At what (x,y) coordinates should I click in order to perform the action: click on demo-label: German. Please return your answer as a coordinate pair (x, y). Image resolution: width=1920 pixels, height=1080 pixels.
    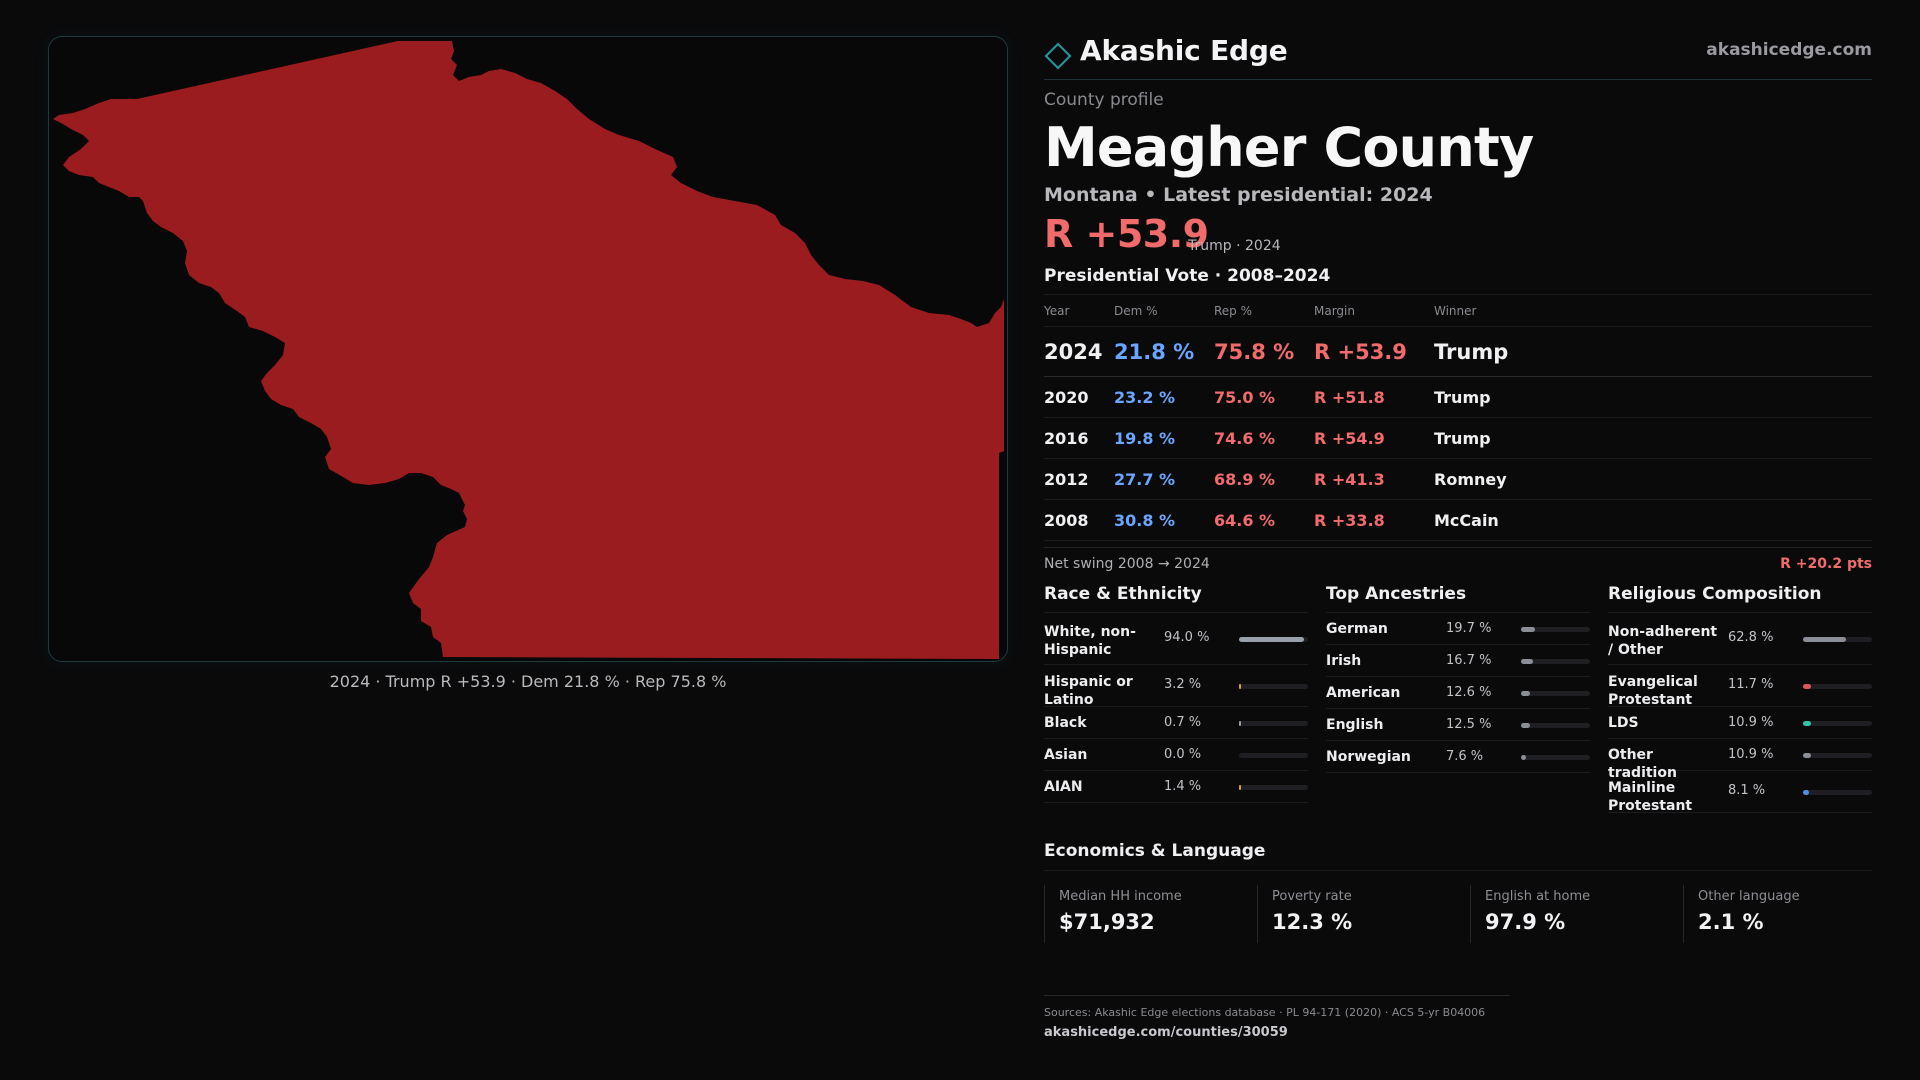
    Looking at the image, I should click on (1357, 629).